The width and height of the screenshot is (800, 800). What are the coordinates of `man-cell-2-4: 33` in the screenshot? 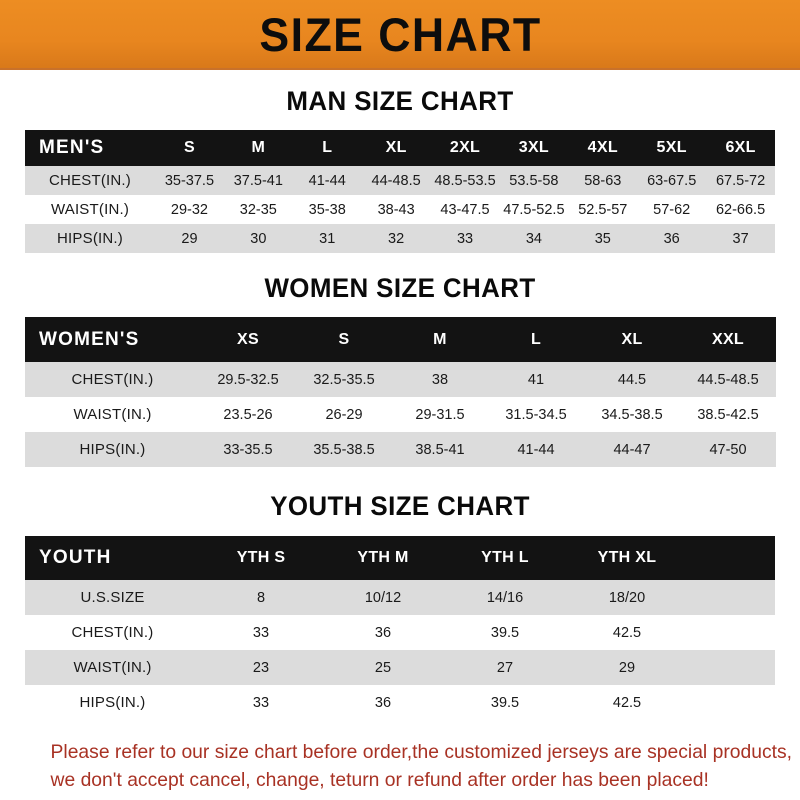 It's located at (465, 238).